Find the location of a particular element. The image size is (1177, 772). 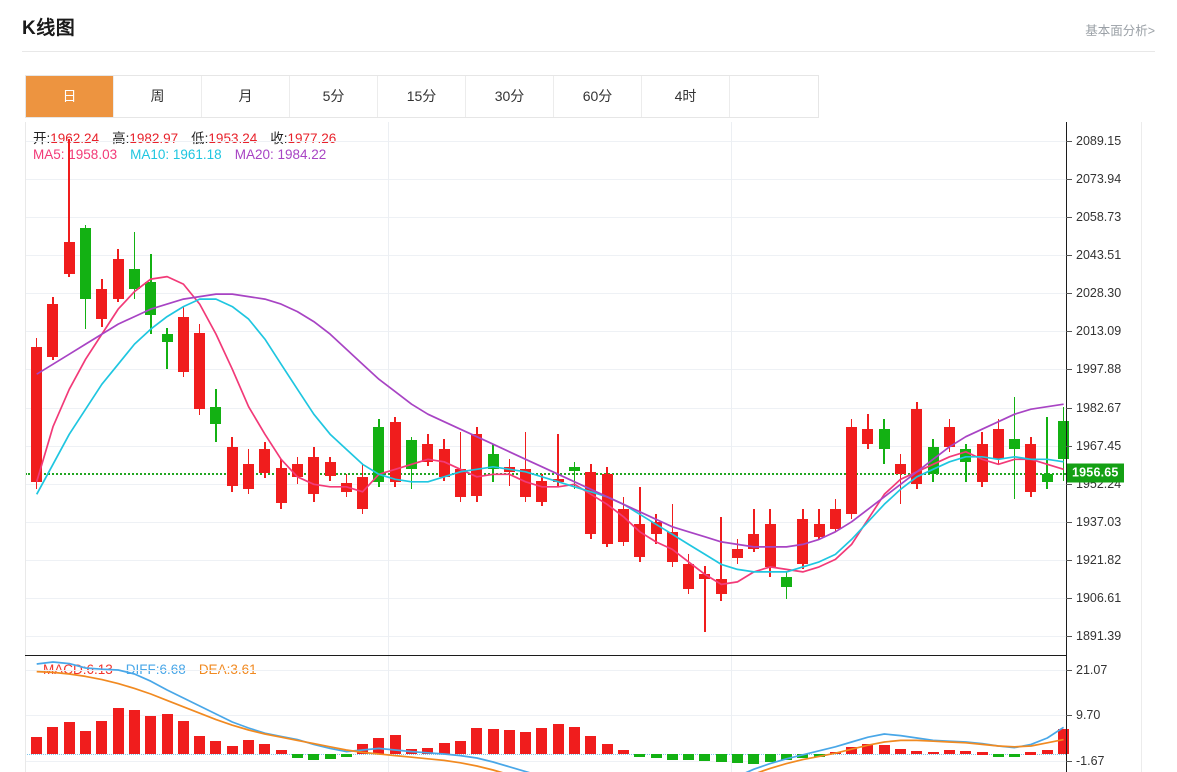

ma20-value: 1984.22 is located at coordinates (302, 154).